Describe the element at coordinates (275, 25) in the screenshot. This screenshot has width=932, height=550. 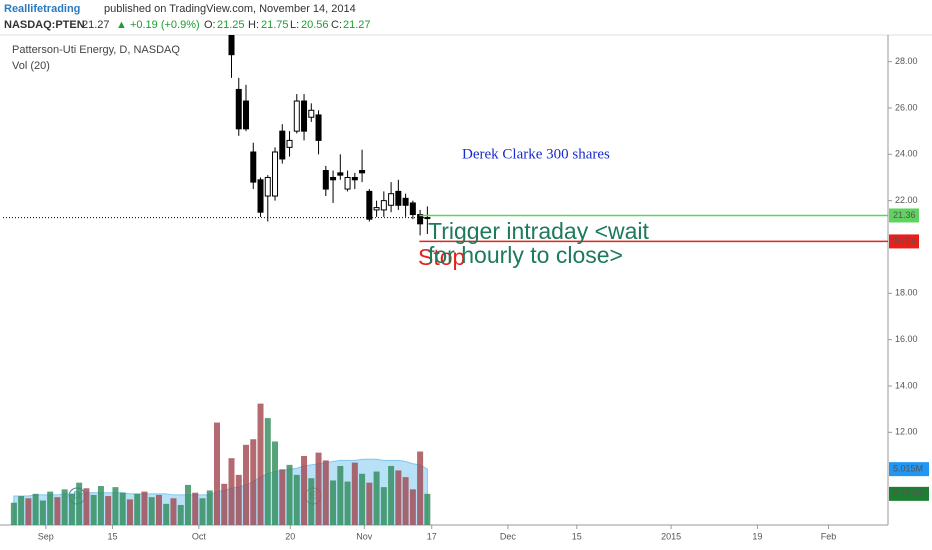
I see `high-value: 21.75` at that location.